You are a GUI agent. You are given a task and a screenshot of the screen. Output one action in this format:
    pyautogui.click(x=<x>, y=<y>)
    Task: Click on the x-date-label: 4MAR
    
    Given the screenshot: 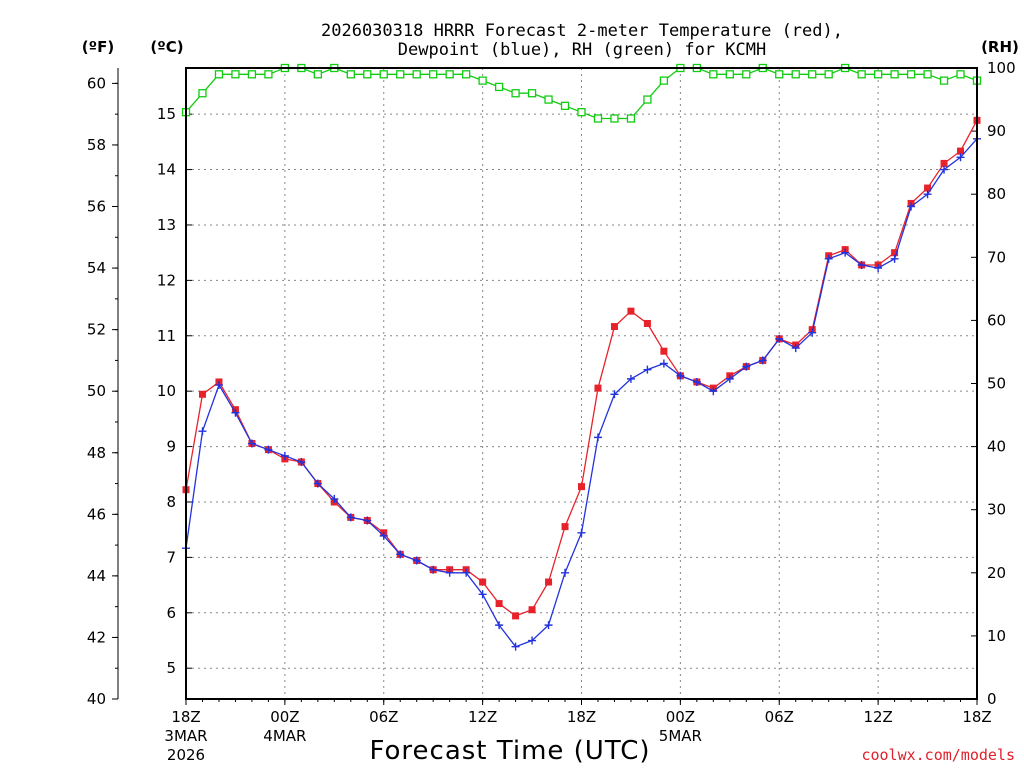 What is the action you would take?
    pyautogui.click(x=284, y=736)
    